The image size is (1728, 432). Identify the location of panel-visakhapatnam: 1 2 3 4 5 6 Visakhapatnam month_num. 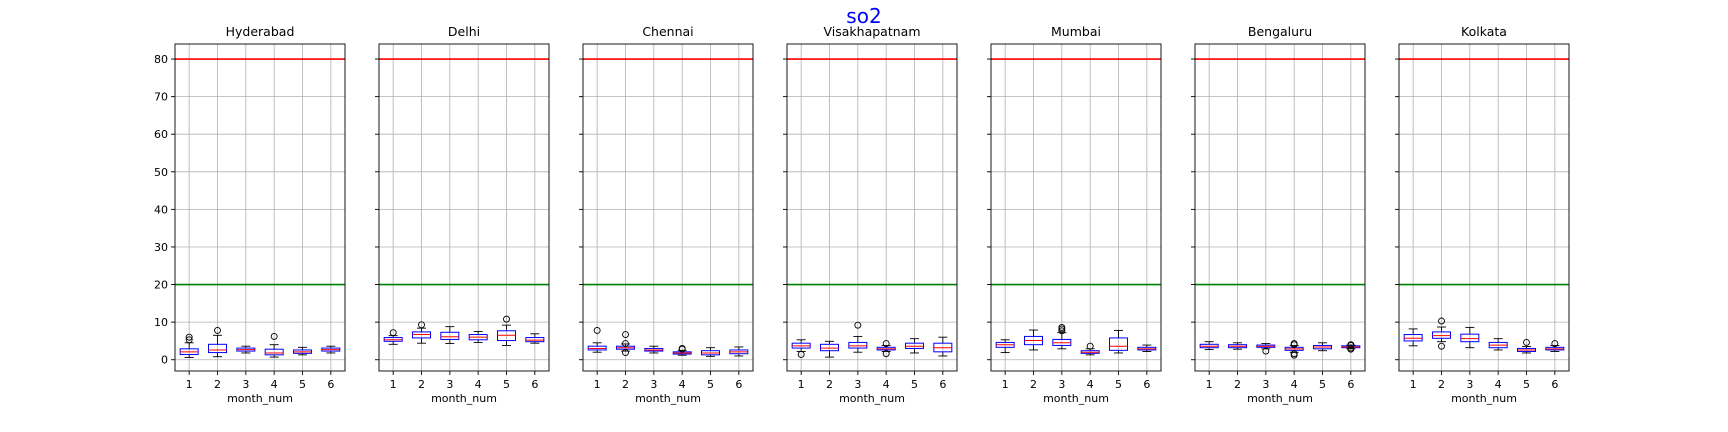
(870, 214).